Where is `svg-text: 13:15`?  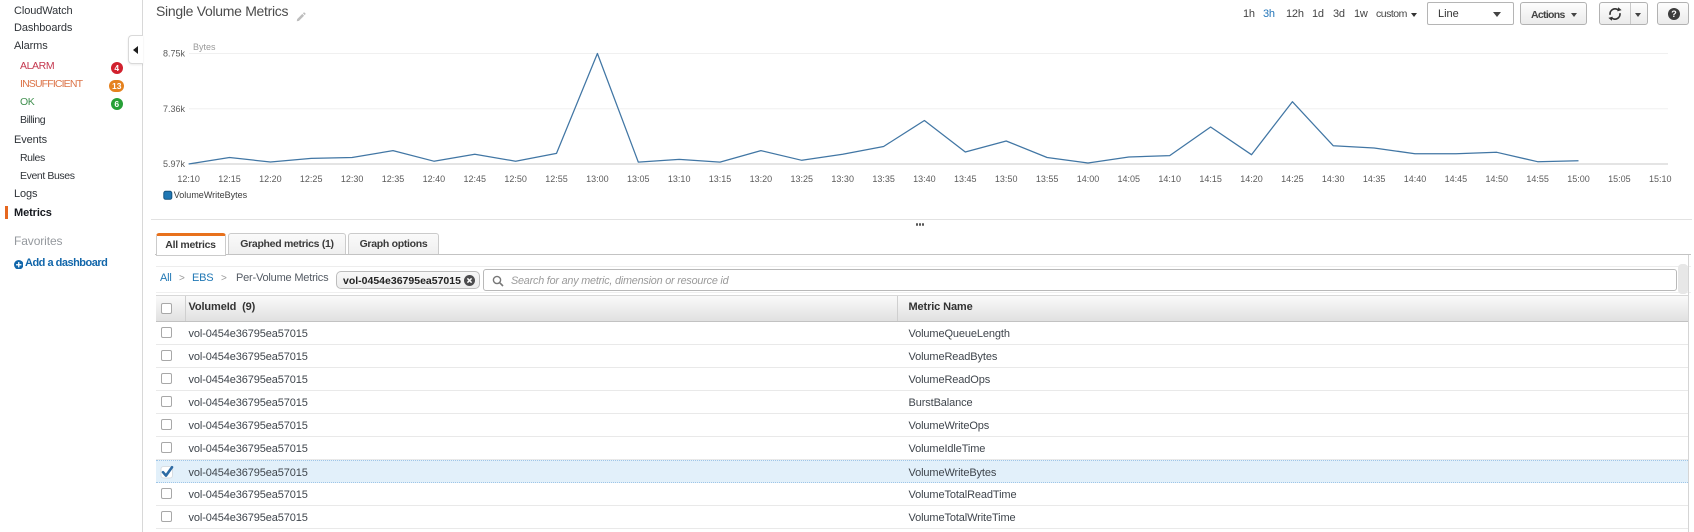 svg-text: 13:15 is located at coordinates (720, 179).